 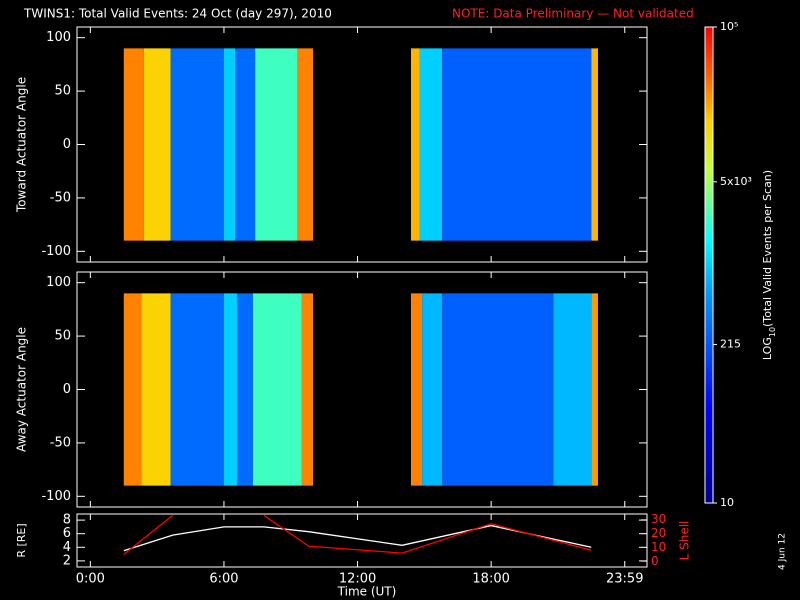 I want to click on x-axis-label: Time (UT), so click(x=367, y=592).